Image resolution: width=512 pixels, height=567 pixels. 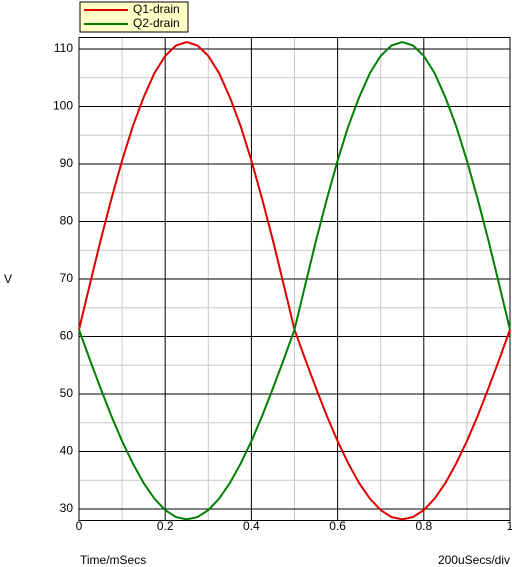 I want to click on y-tick-label: 60, so click(x=67, y=336).